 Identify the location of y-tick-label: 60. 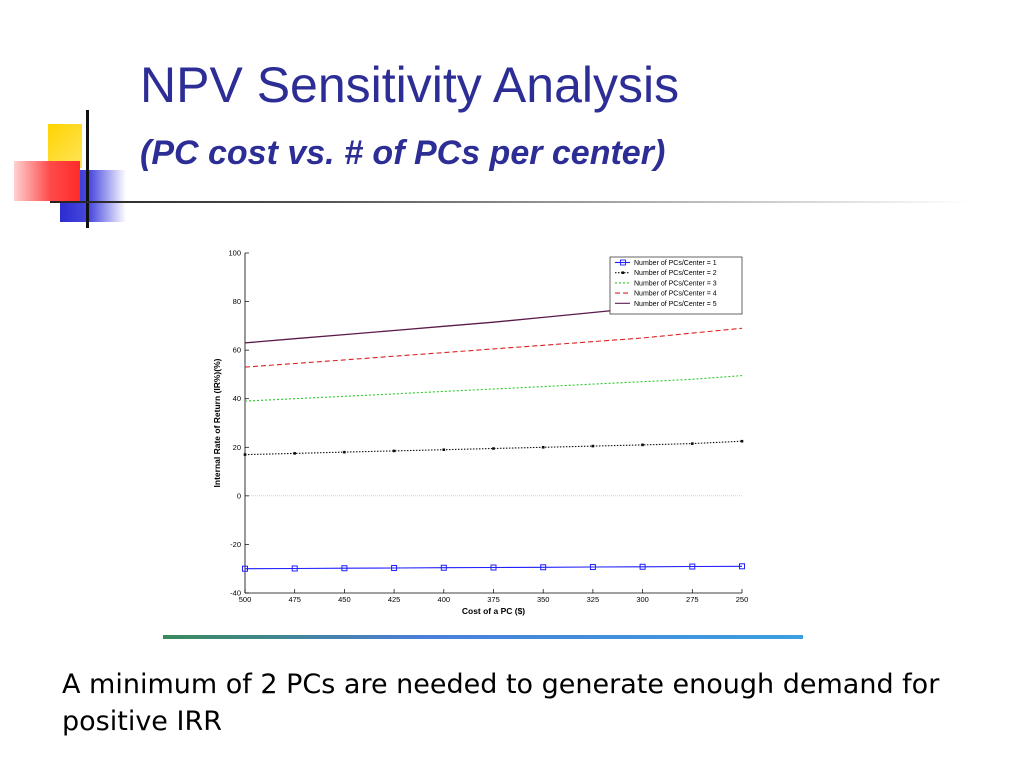
(237, 350).